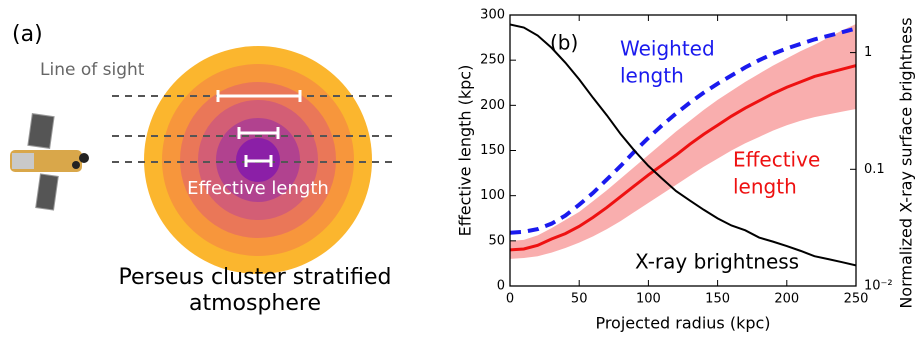  What do you see at coordinates (501, 286) in the screenshot?
I see `y-tick-label: 0` at bounding box center [501, 286].